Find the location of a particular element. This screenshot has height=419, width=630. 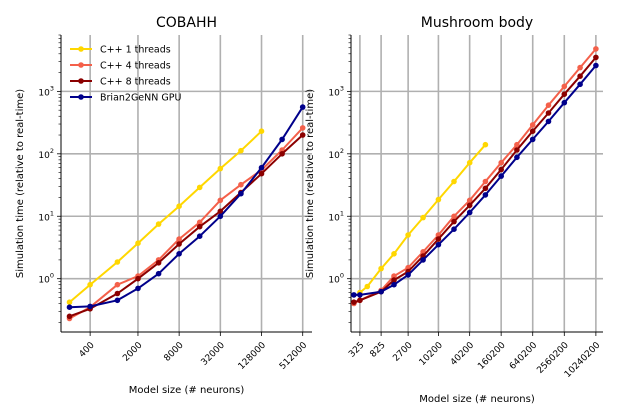

x-tick-label: 640200 is located at coordinates (524, 356).